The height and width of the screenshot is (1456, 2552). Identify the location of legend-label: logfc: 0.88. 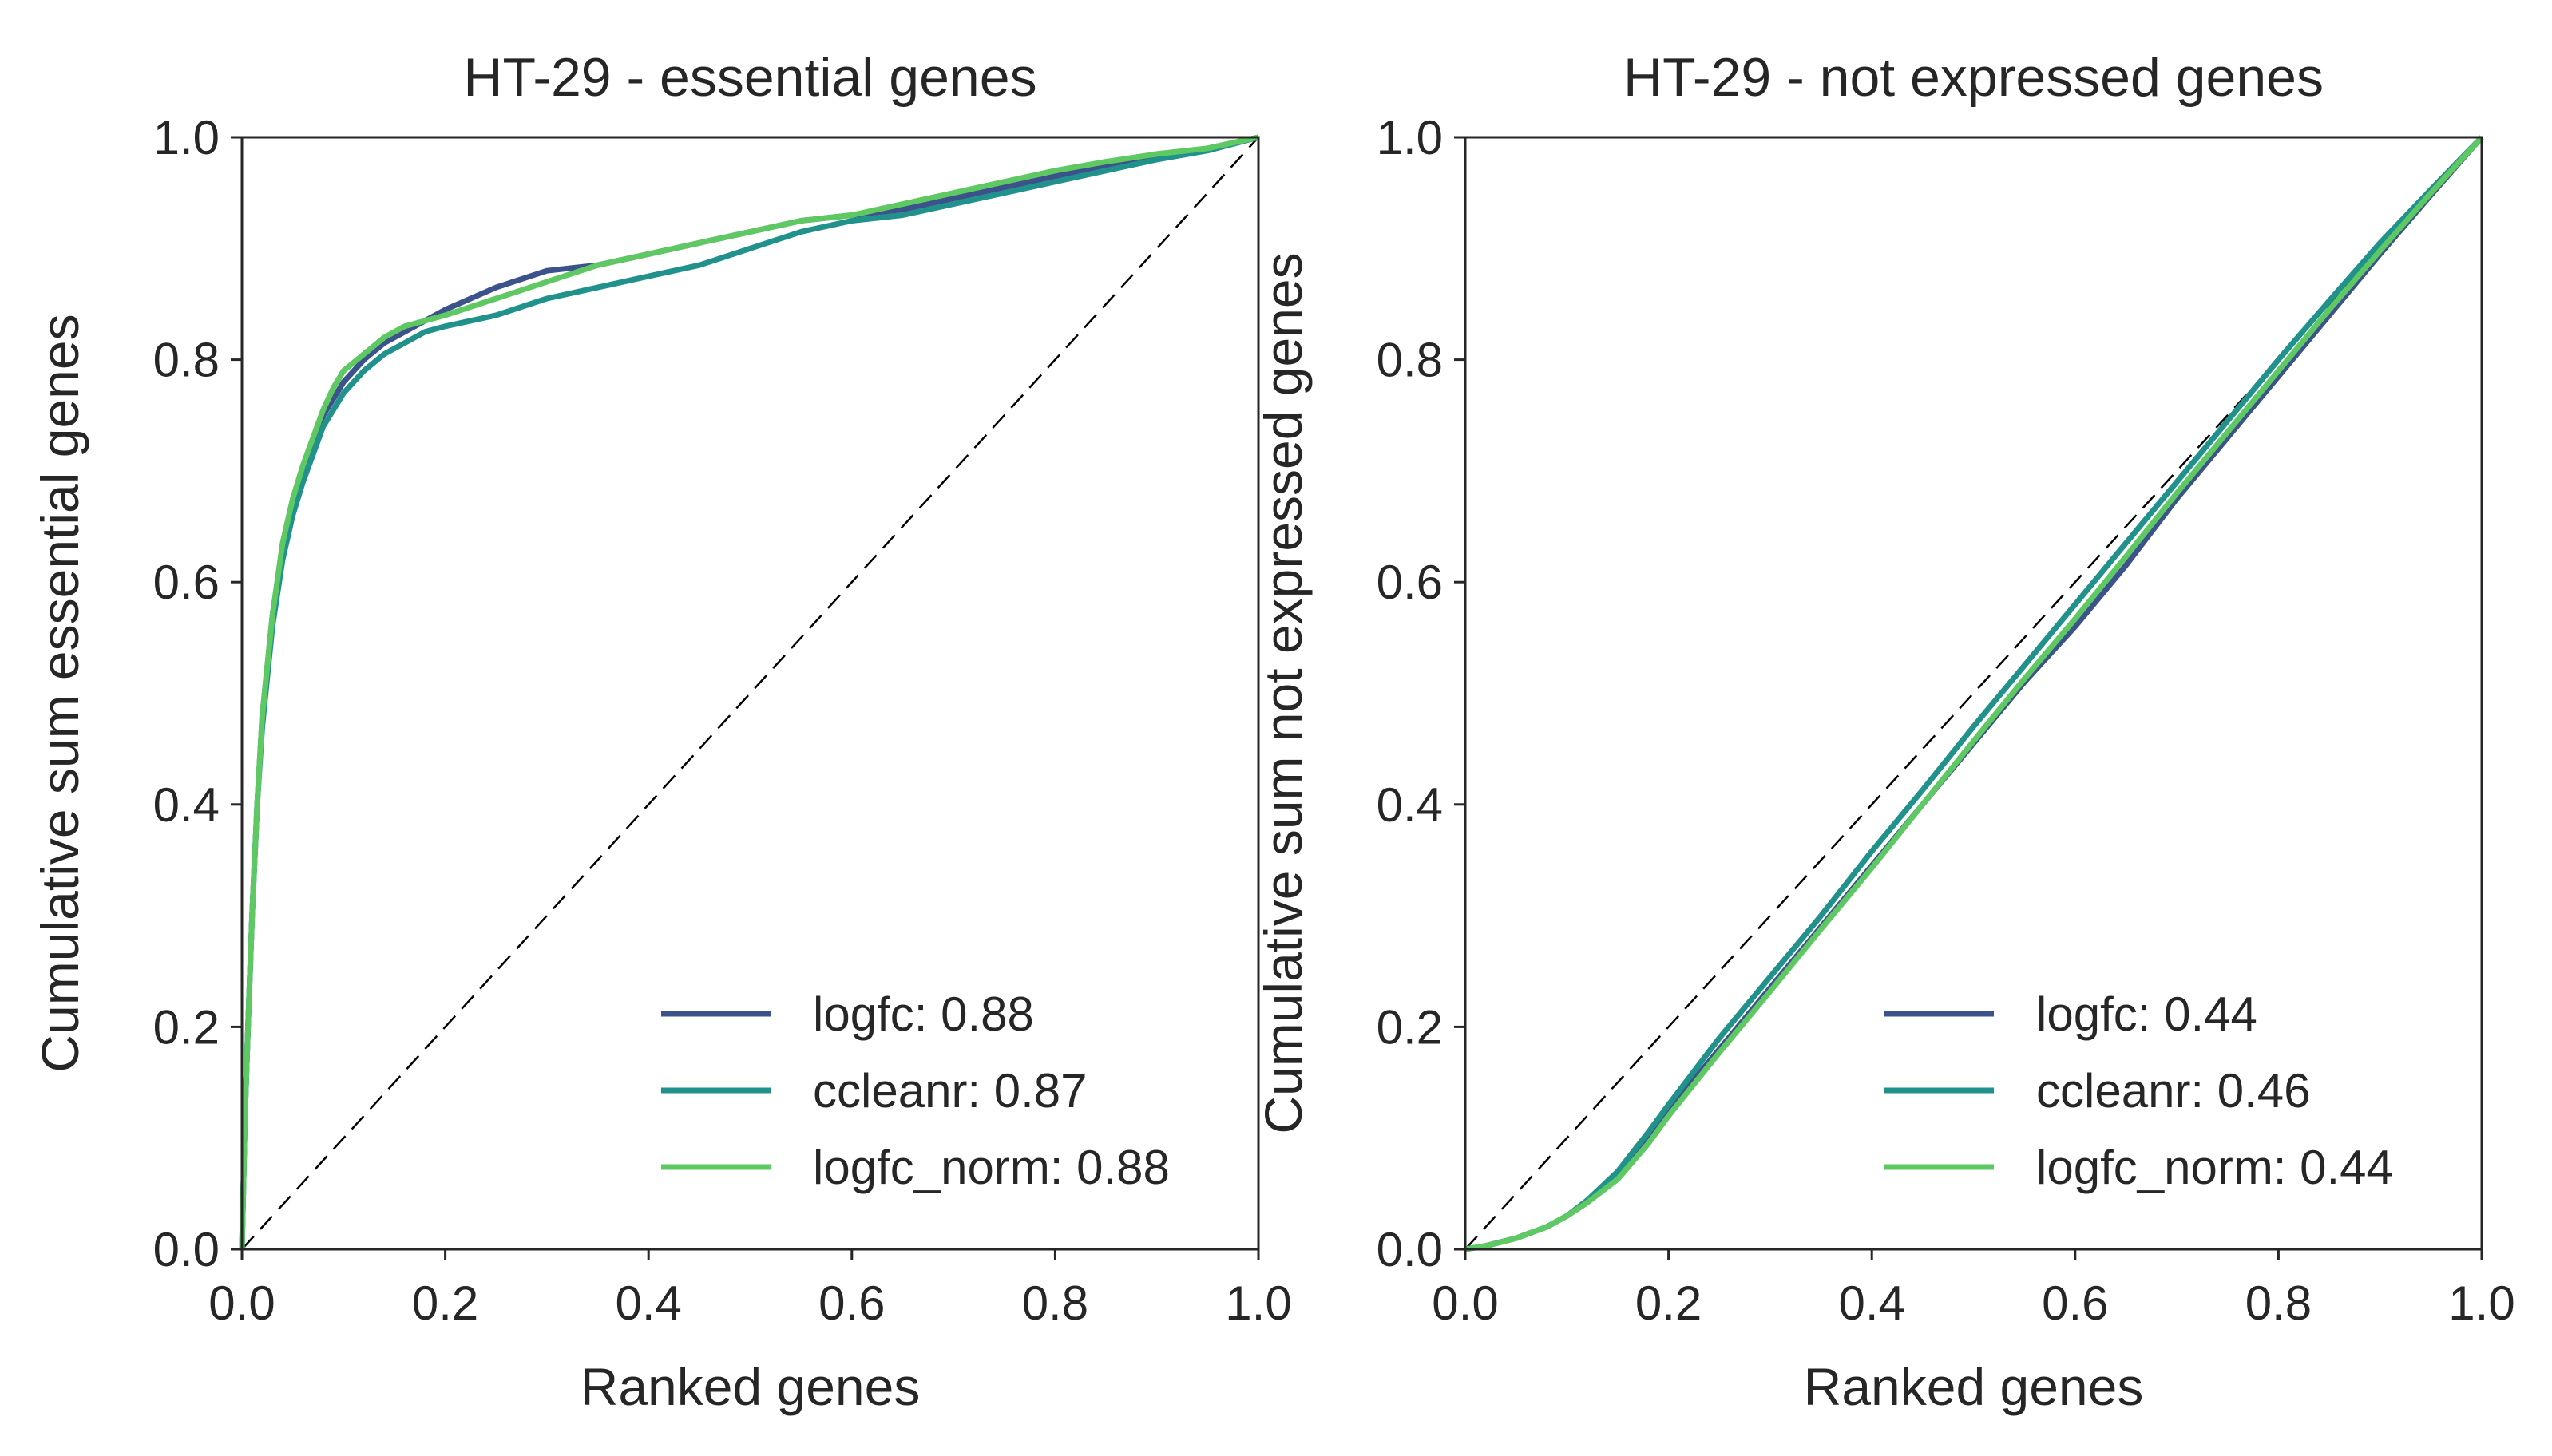
(923, 1014).